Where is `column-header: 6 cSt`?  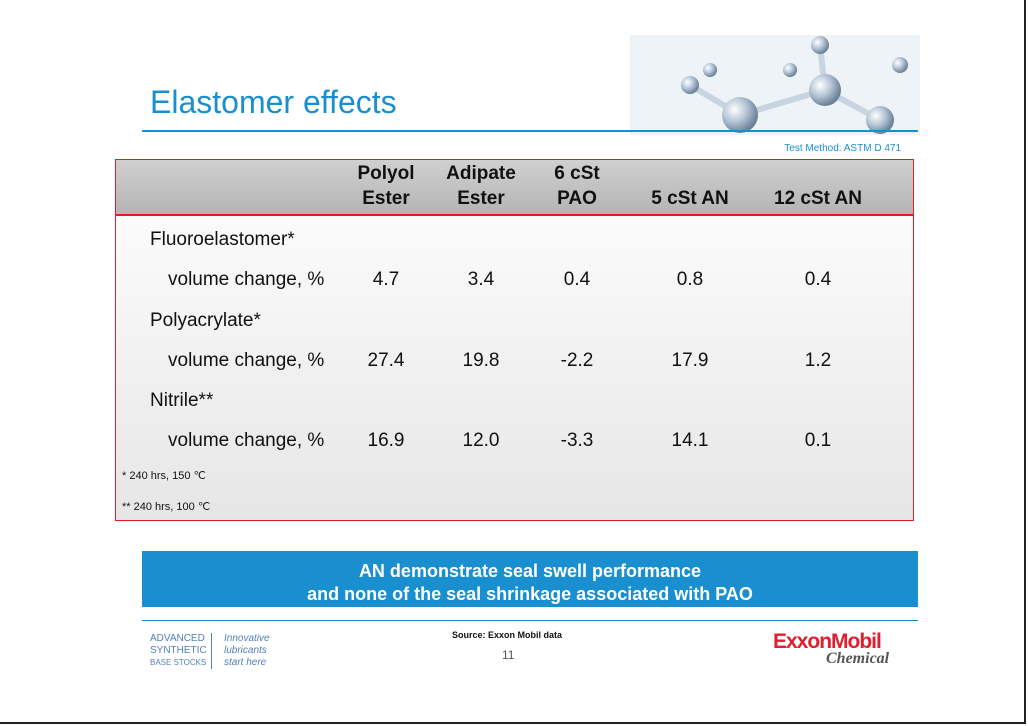
column-header: 6 cSt is located at coordinates (577, 173).